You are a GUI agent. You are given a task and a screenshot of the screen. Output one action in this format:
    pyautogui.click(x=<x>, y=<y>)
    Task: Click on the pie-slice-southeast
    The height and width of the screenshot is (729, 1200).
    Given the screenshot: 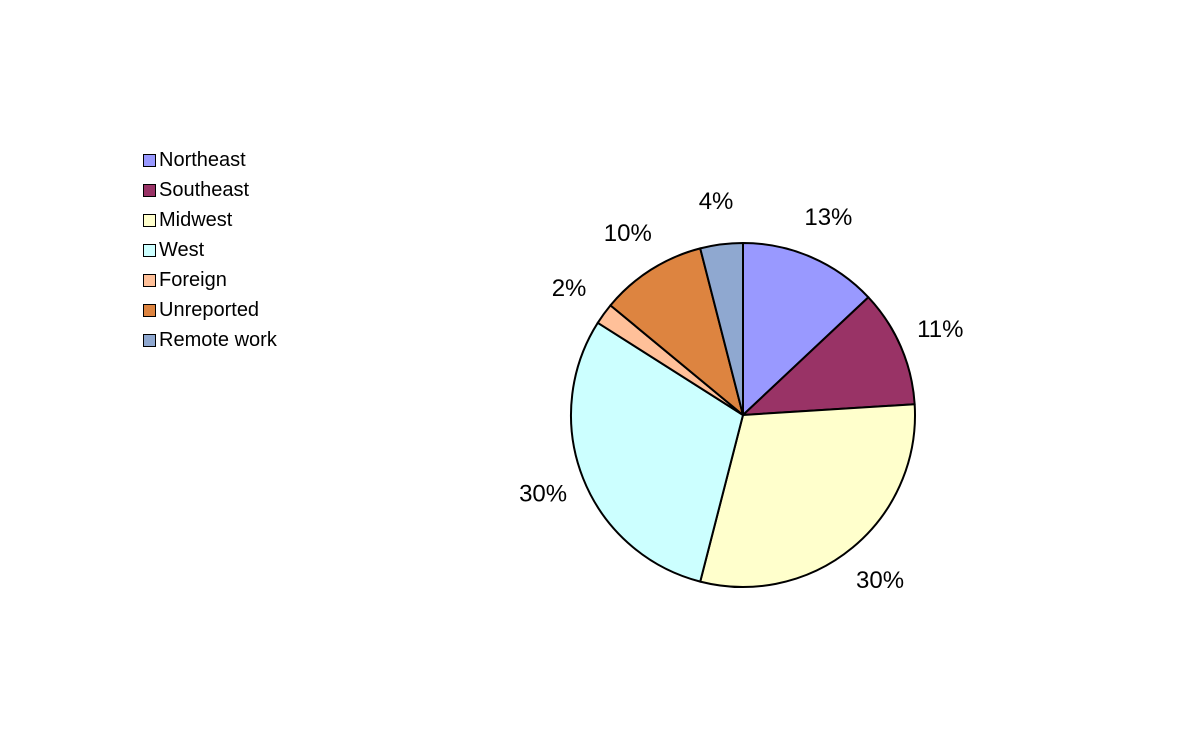 What is the action you would take?
    pyautogui.click(x=829, y=356)
    